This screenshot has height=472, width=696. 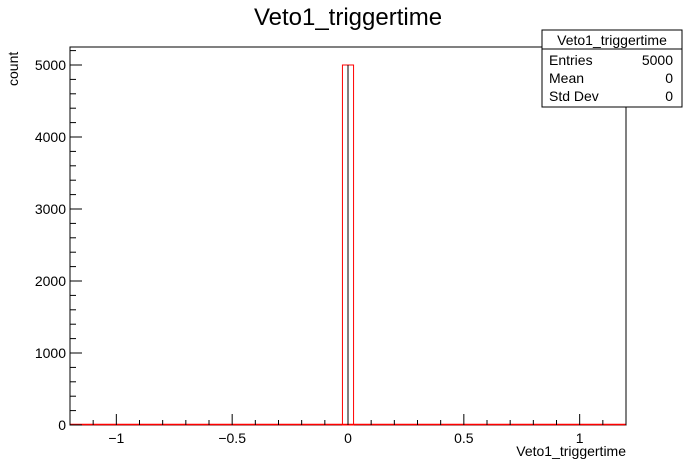 I want to click on stats-stddev-label: Std Dev, so click(x=574, y=96).